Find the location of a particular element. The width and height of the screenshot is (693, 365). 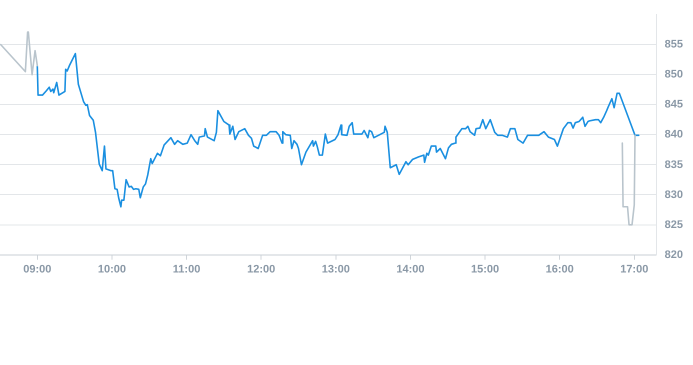

y-tick-label: 830 is located at coordinates (674, 194).